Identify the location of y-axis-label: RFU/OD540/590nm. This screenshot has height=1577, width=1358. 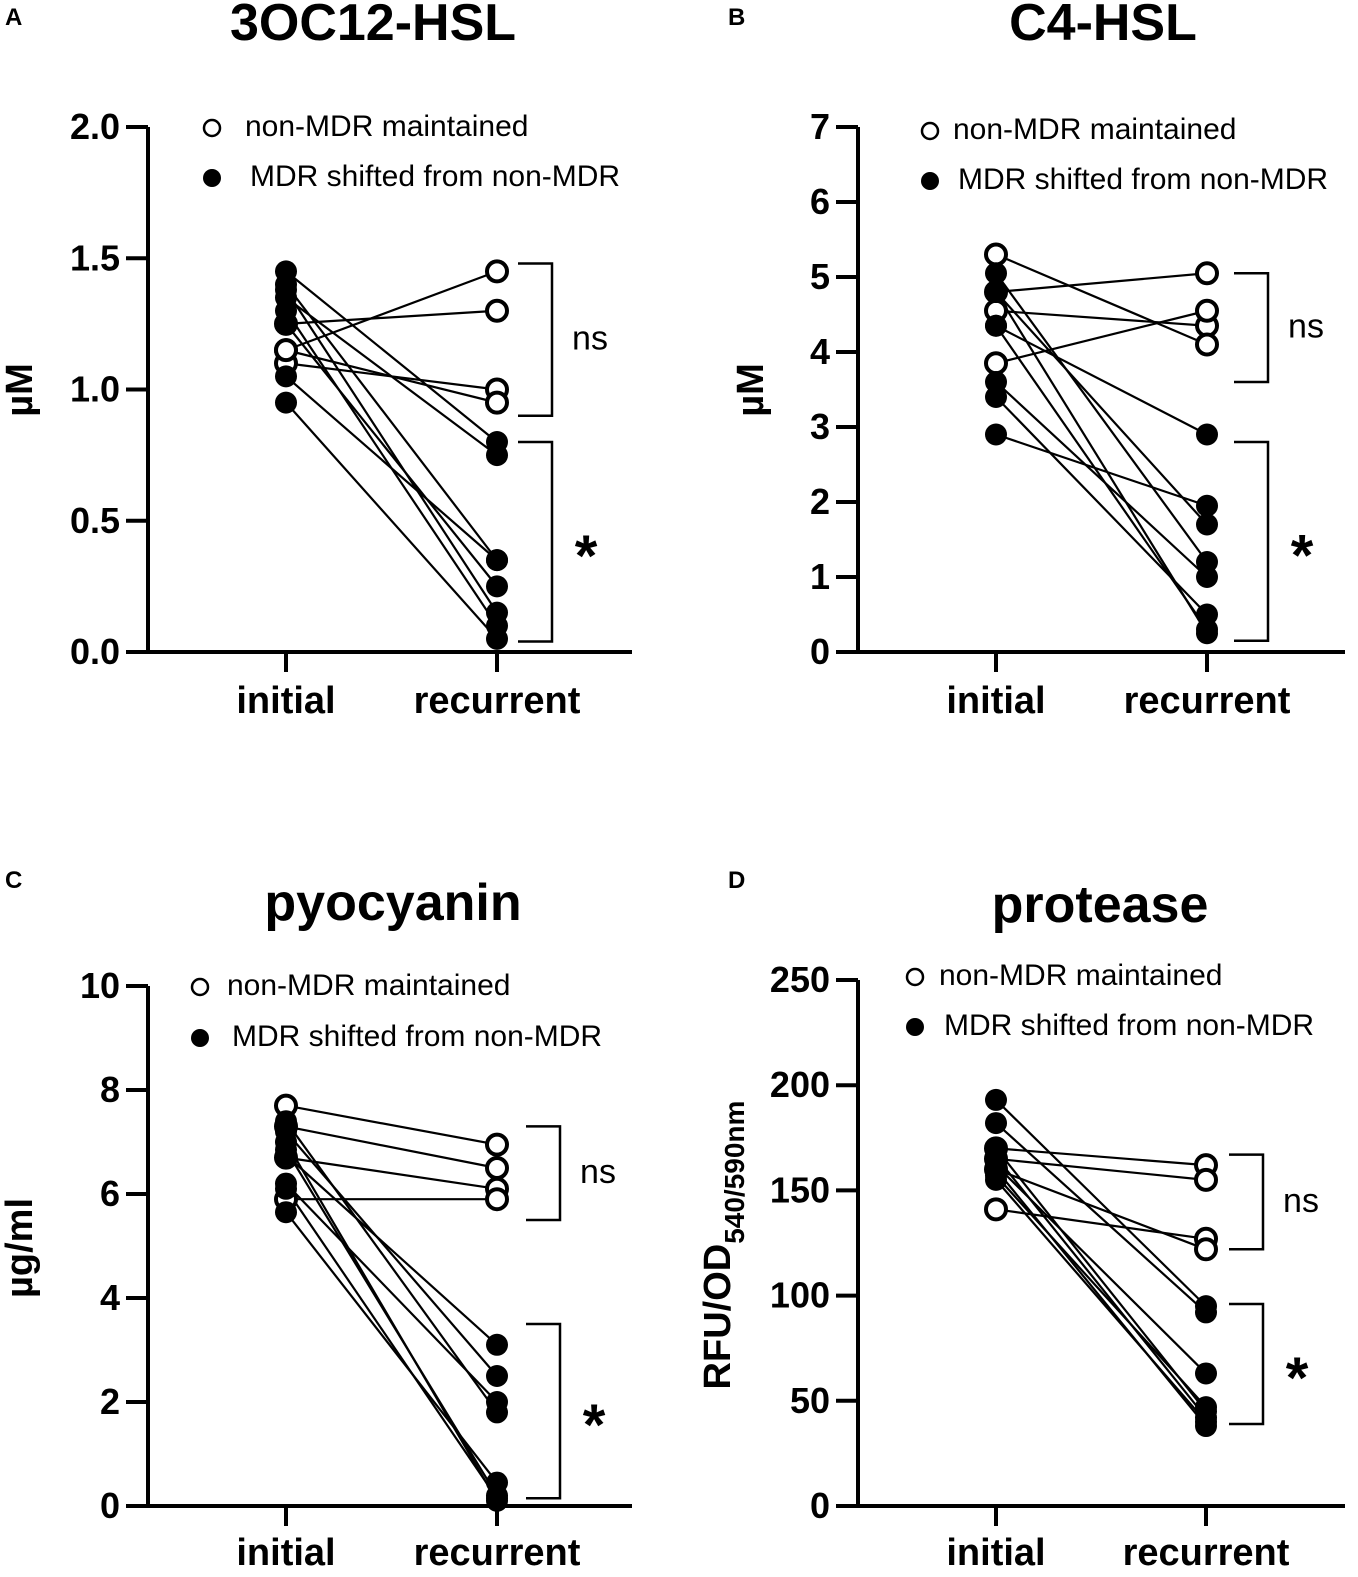
(723, 1245).